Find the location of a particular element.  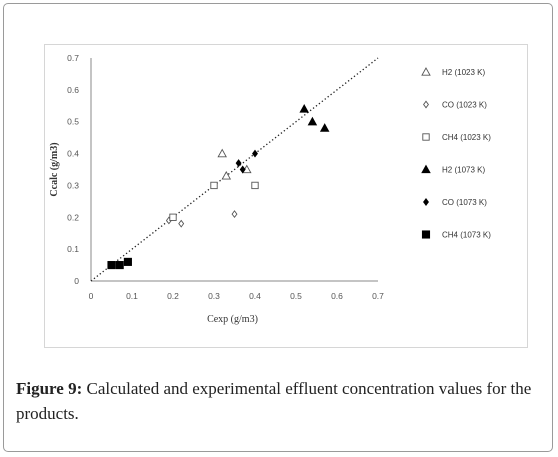

legend-item: CH4 (1073 K) is located at coordinates (456, 235).